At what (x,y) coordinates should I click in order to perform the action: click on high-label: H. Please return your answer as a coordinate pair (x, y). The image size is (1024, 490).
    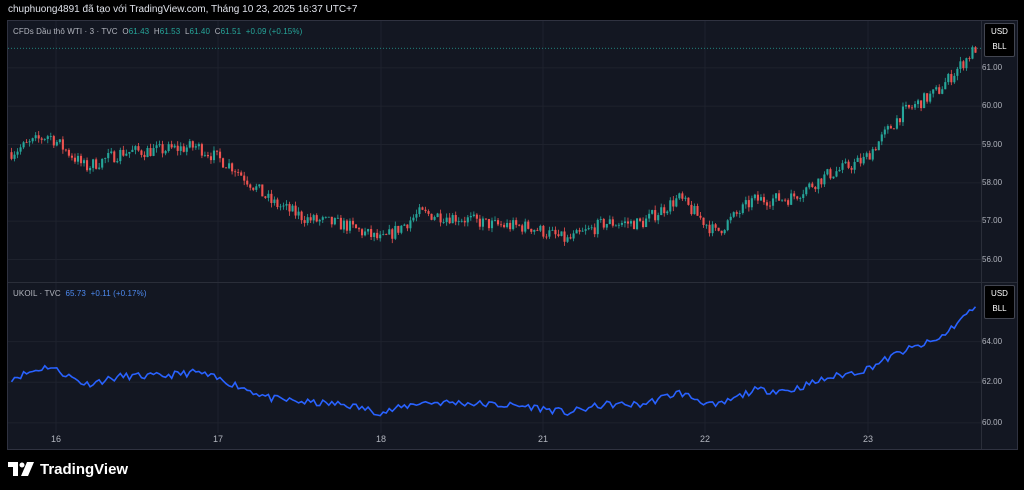
    Looking at the image, I should click on (156, 31).